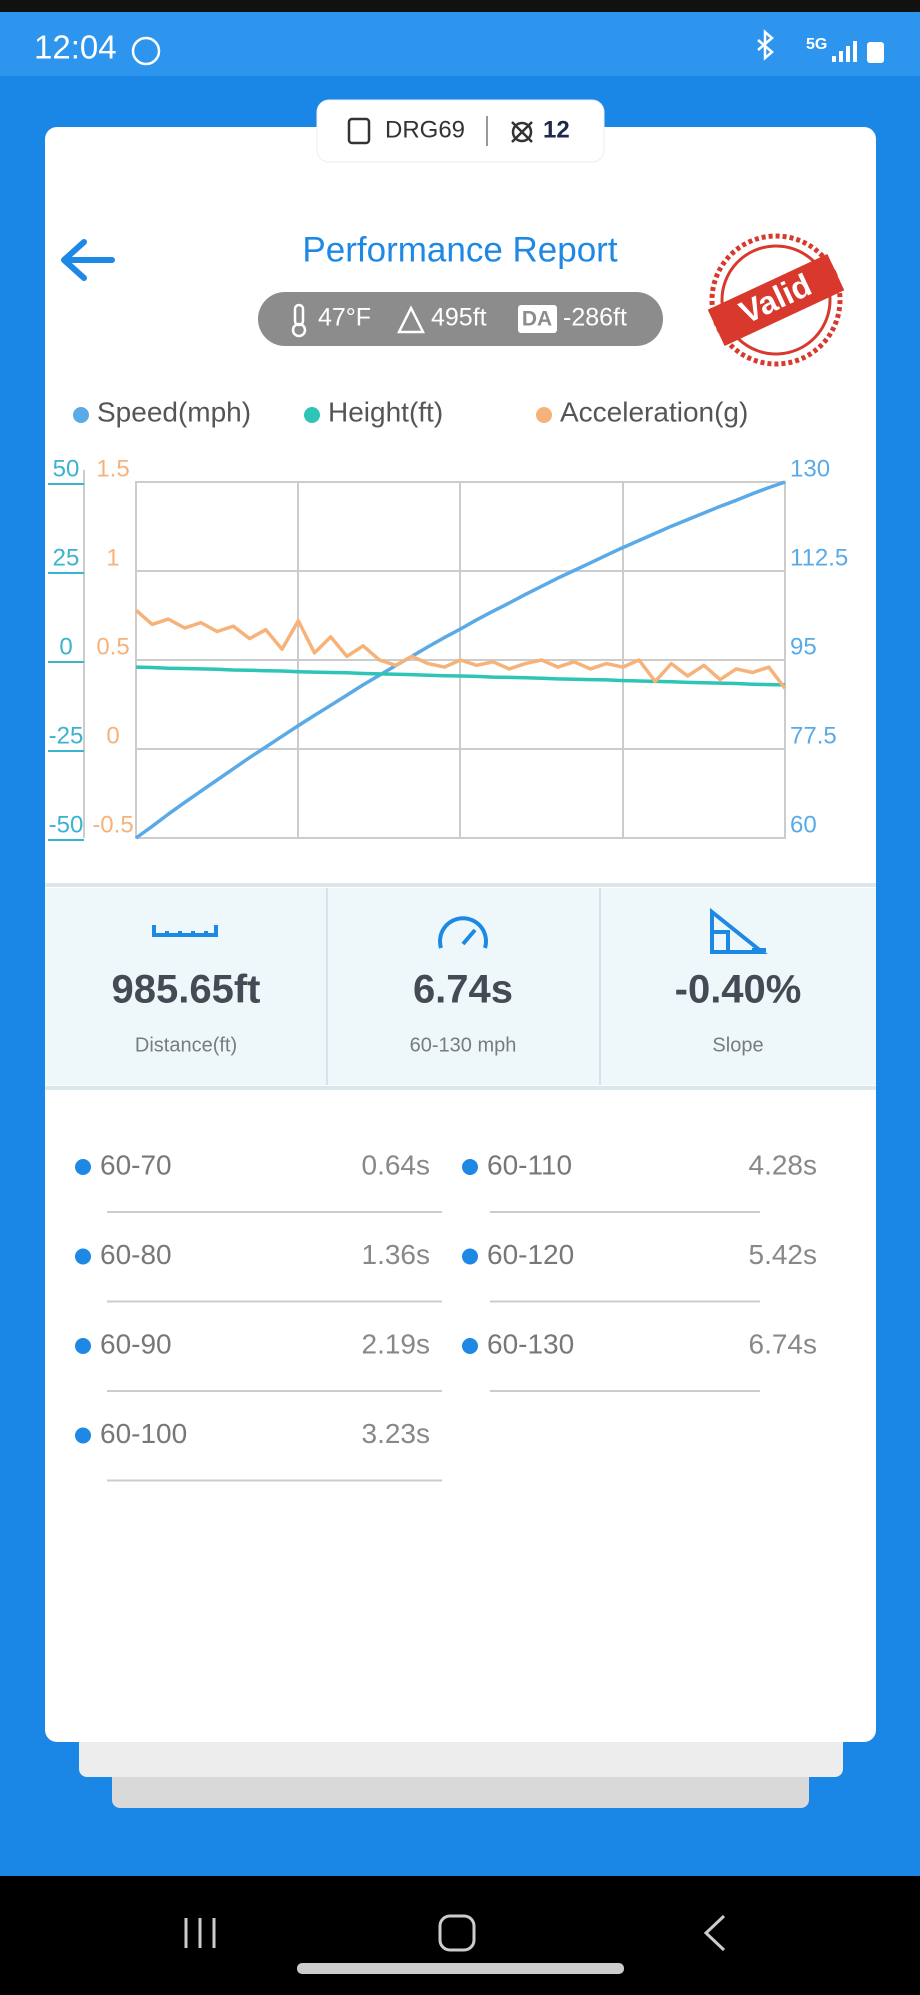 This screenshot has width=920, height=1995. I want to click on density-altitude: -286ft, so click(595, 318).